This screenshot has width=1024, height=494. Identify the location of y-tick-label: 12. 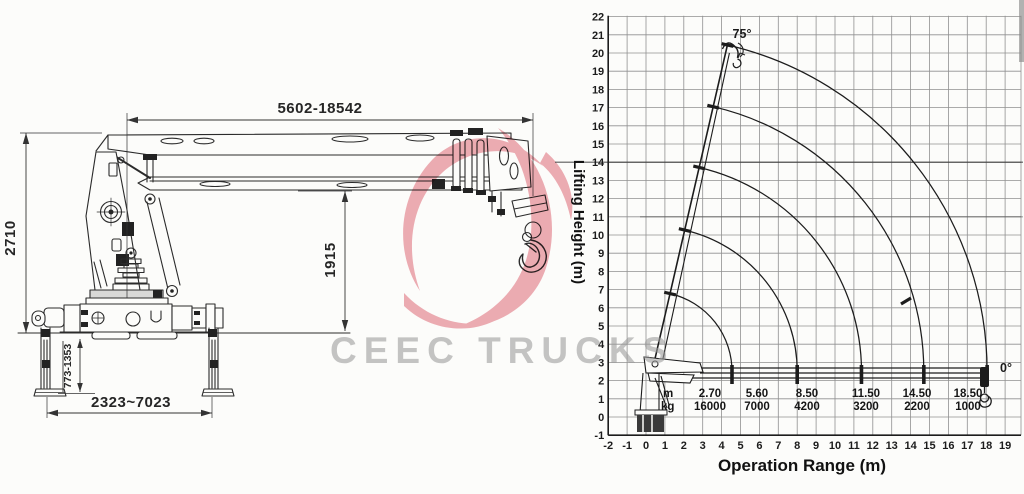
(598, 200).